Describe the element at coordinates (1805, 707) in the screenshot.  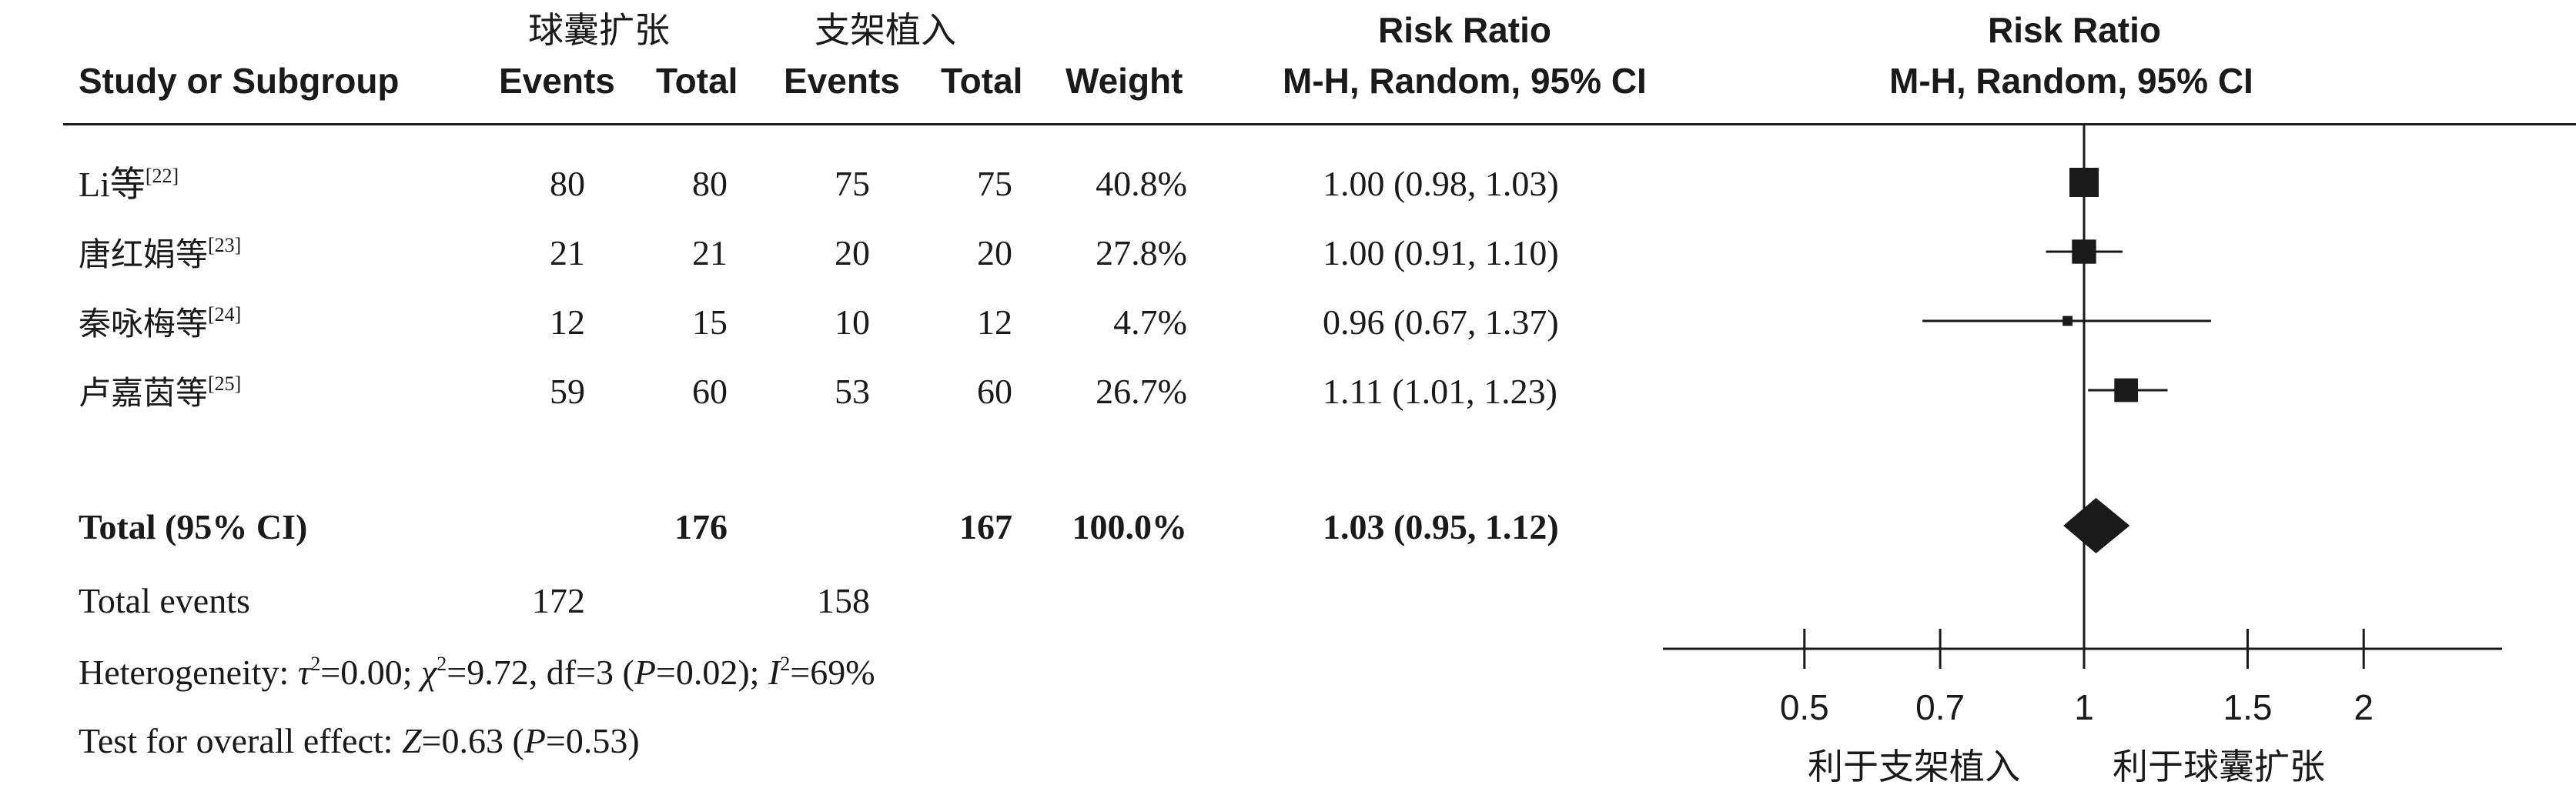
I see `x-tick-label: 0.5` at that location.